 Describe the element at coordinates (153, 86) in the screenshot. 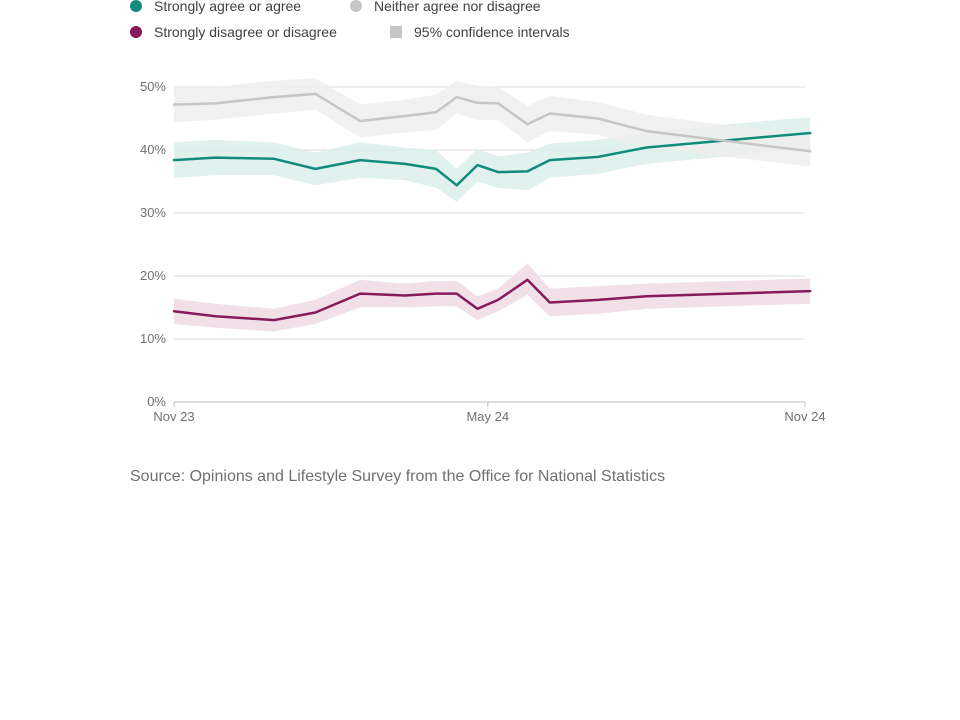

I see `y-tick-label-5: 50%` at that location.